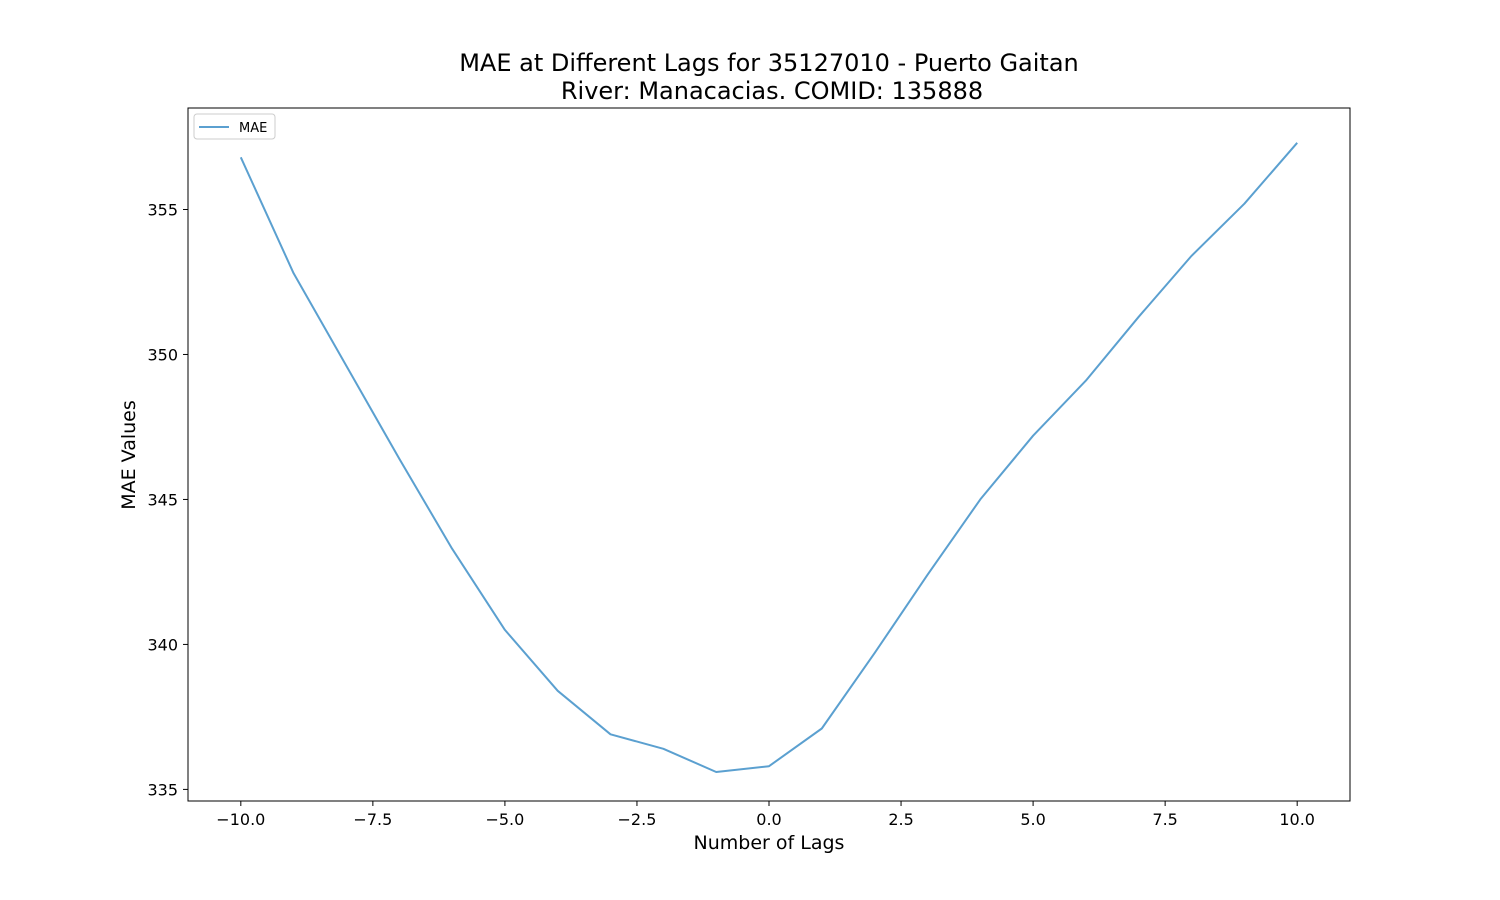 This screenshot has width=1500, height=900. What do you see at coordinates (162, 209) in the screenshot?
I see `y-tick-label: 355` at bounding box center [162, 209].